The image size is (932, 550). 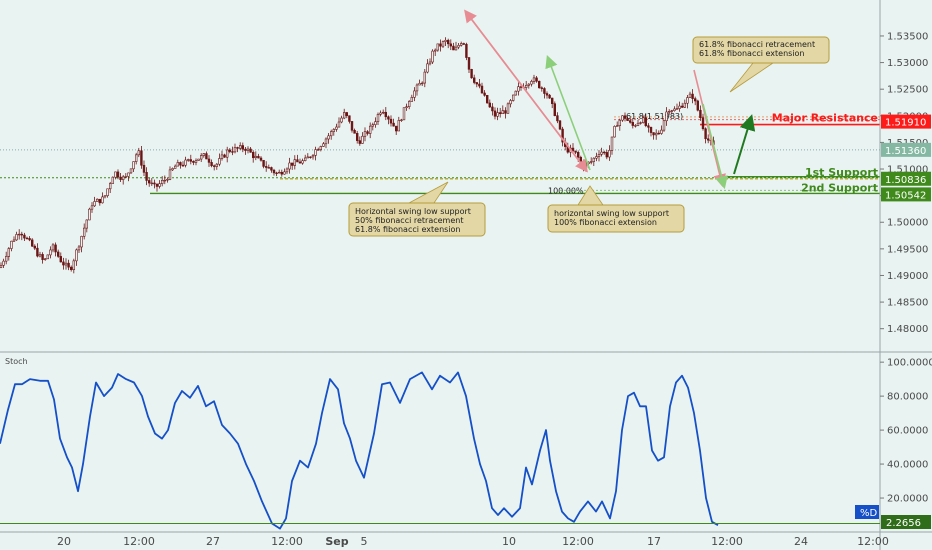 What do you see at coordinates (867, 512) in the screenshot?
I see `stoch-legend-badge` at bounding box center [867, 512].